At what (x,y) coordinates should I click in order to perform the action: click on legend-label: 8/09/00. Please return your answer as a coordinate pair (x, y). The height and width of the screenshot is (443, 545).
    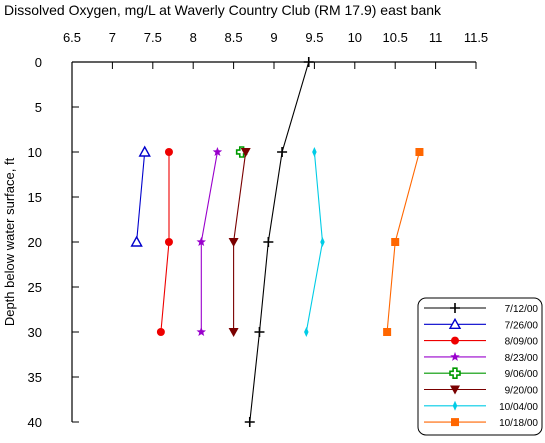
    Looking at the image, I should click on (522, 342).